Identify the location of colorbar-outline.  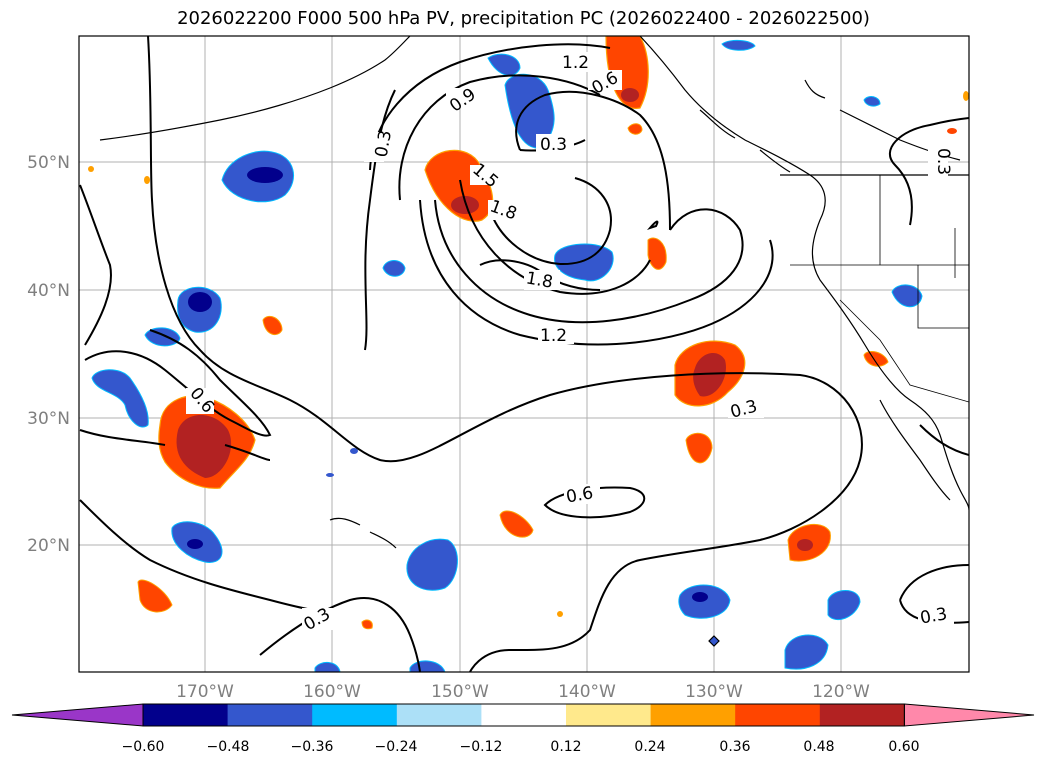
(523, 715).